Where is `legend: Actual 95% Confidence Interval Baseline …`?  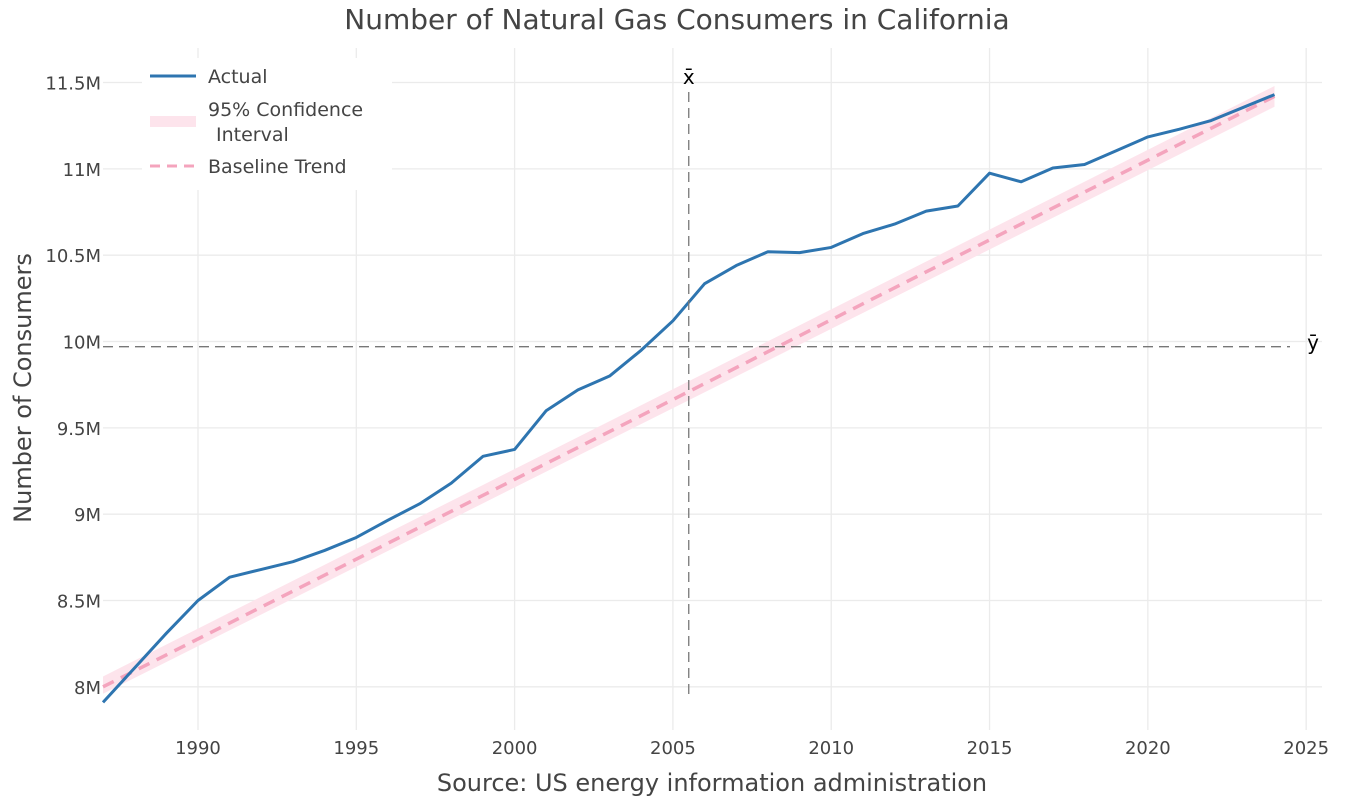 legend: Actual 95% Confidence Interval Baseline … is located at coordinates (267, 124).